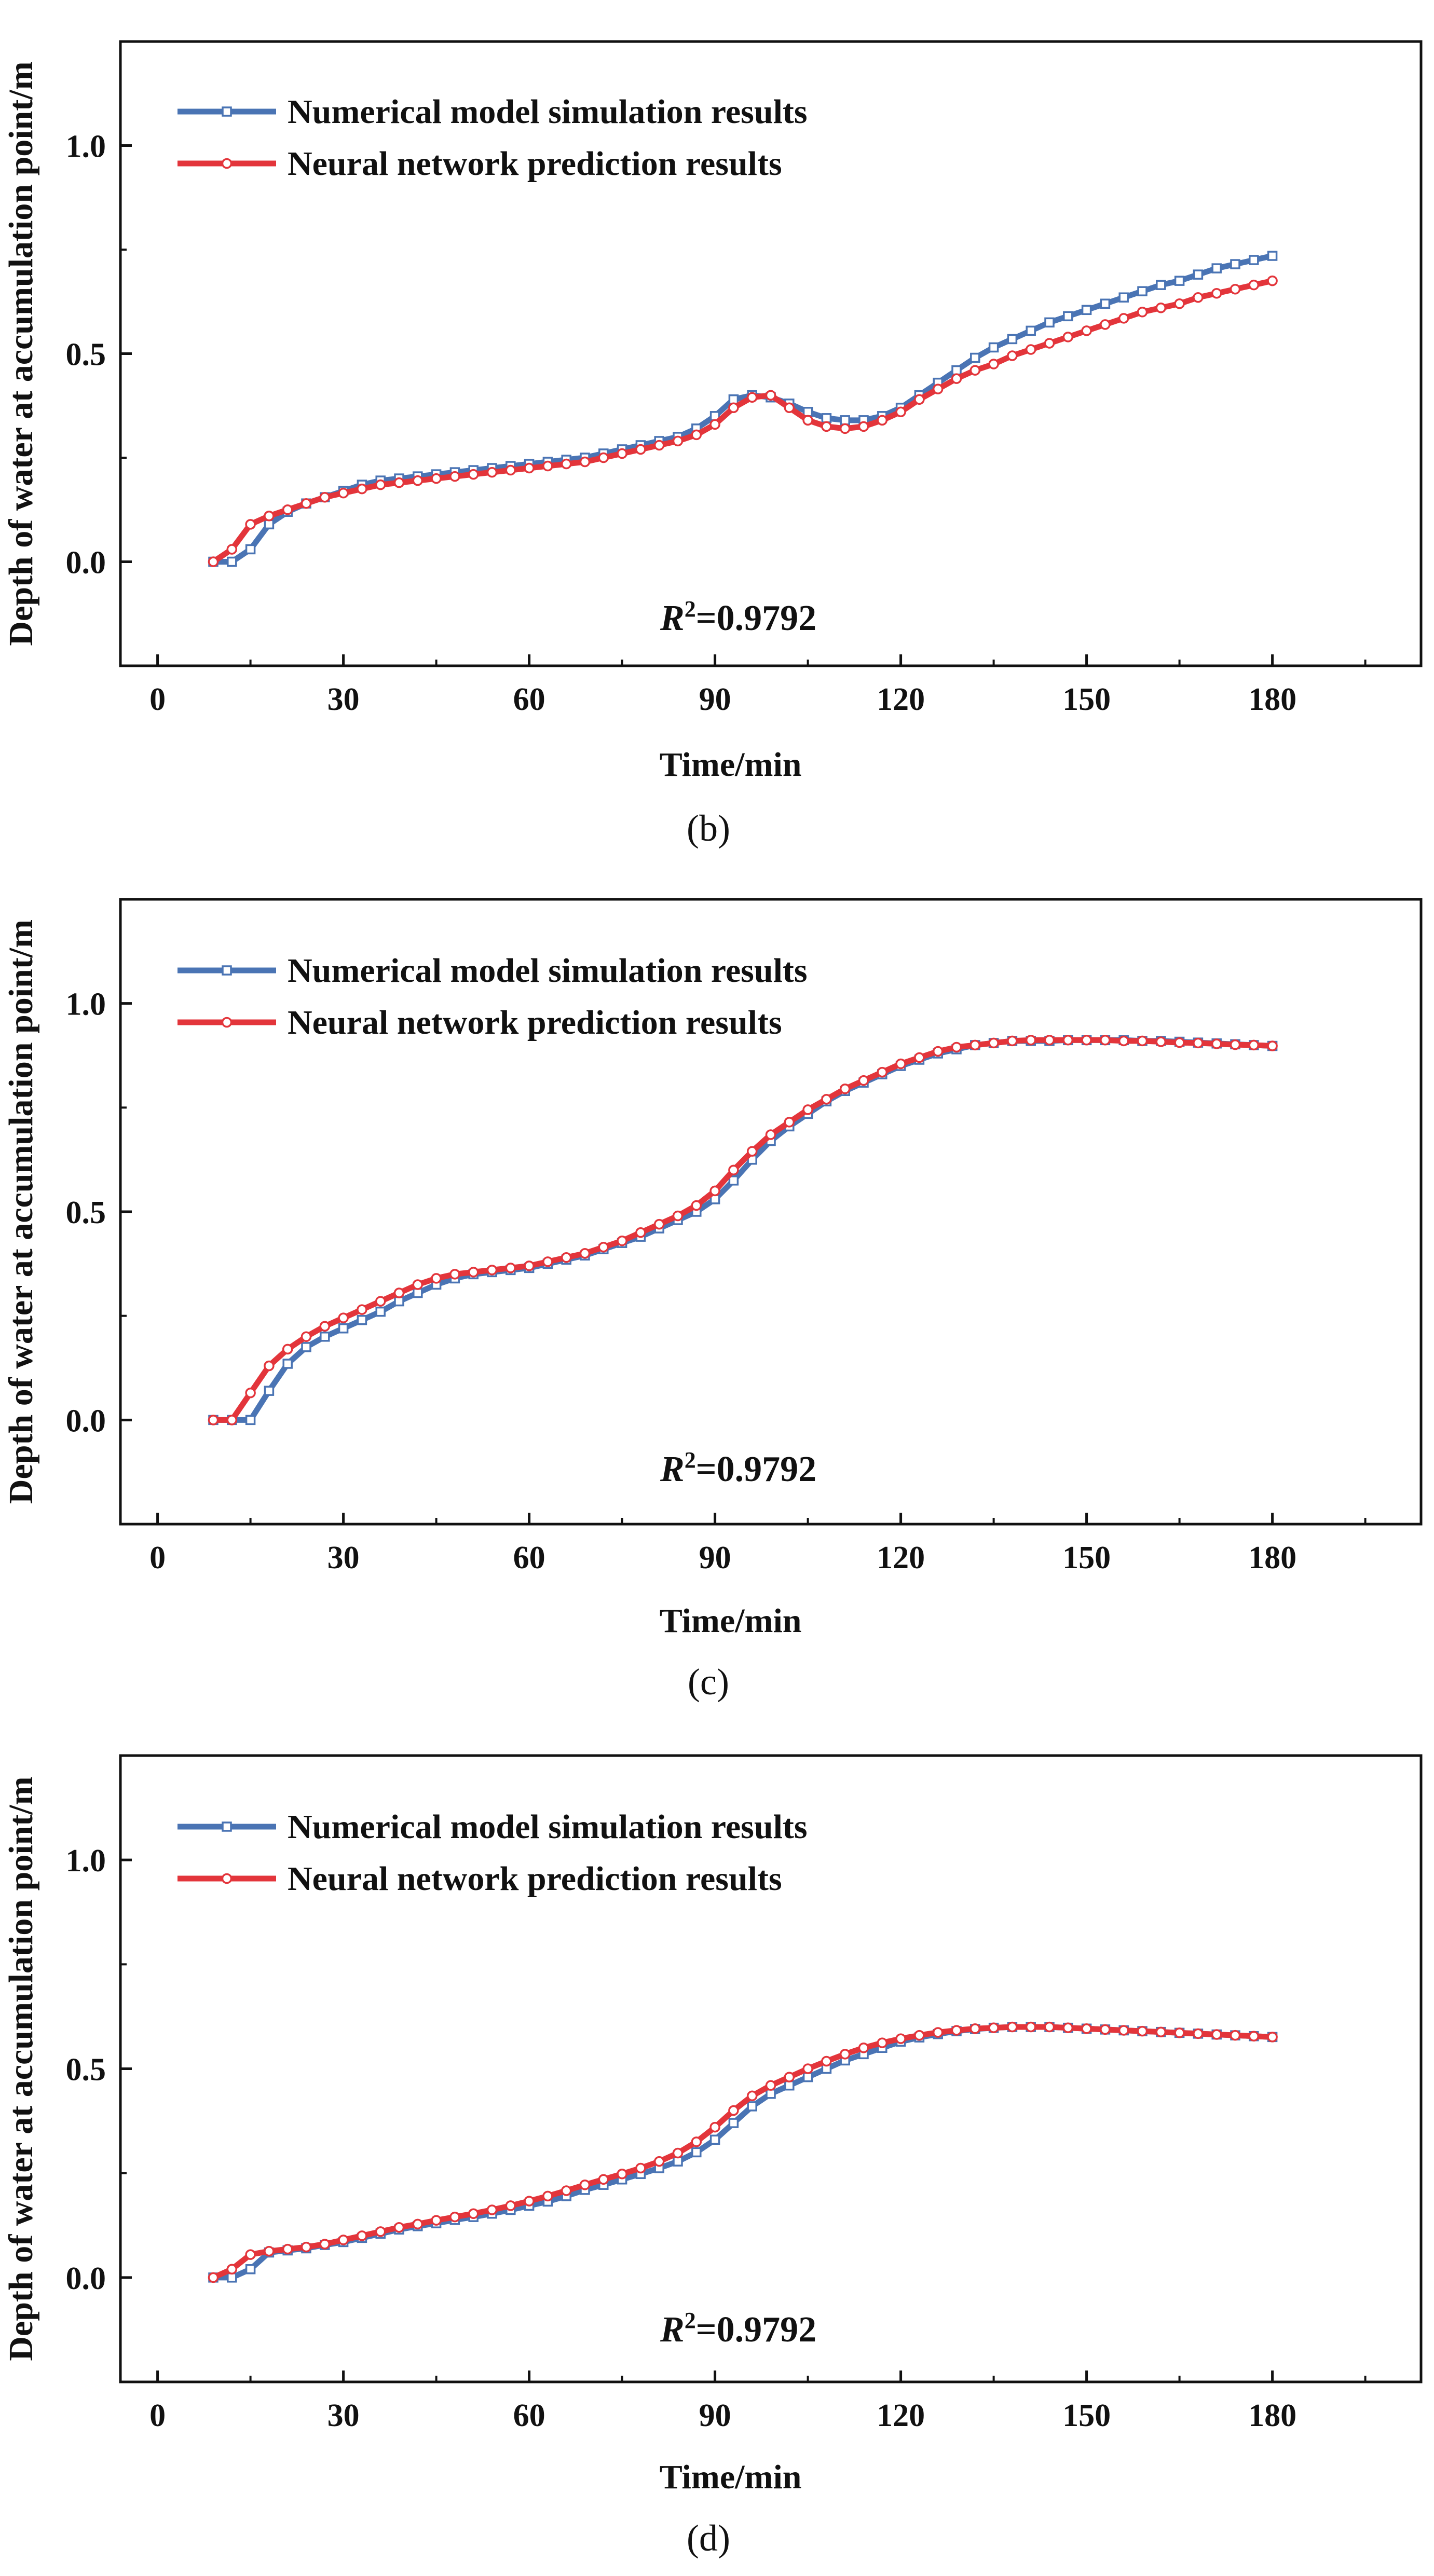 This screenshot has height=2576, width=1434. I want to click on legend-prediction: Neural network prediction results, so click(479, 164).